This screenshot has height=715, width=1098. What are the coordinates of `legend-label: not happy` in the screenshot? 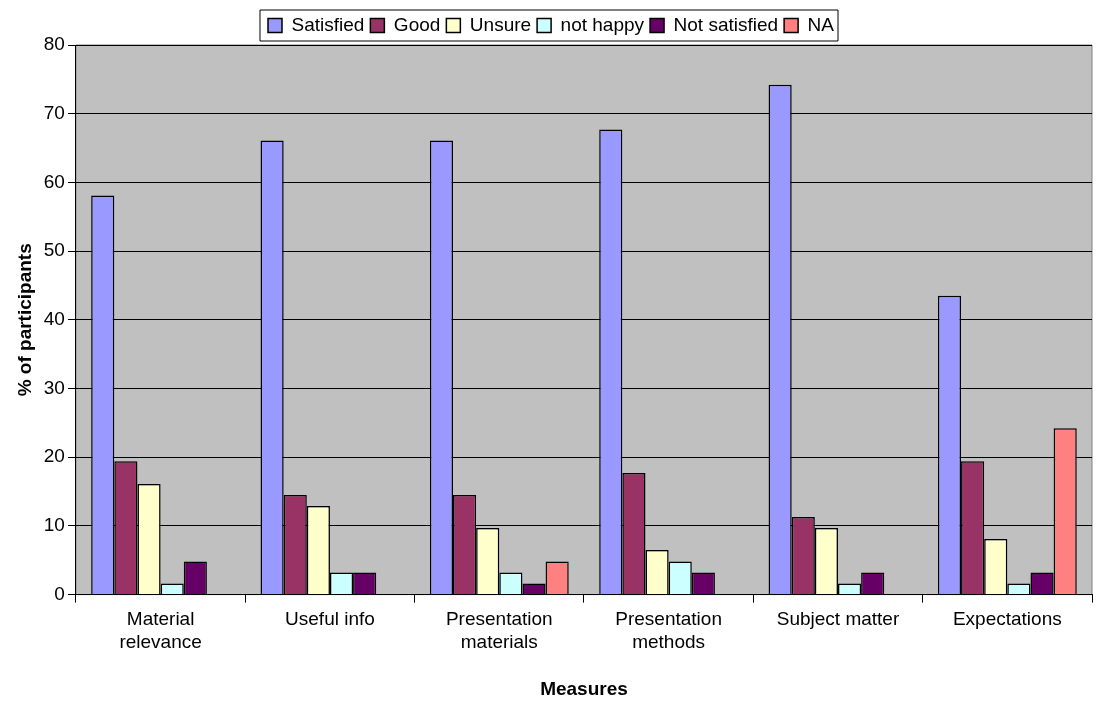 It's located at (602, 24).